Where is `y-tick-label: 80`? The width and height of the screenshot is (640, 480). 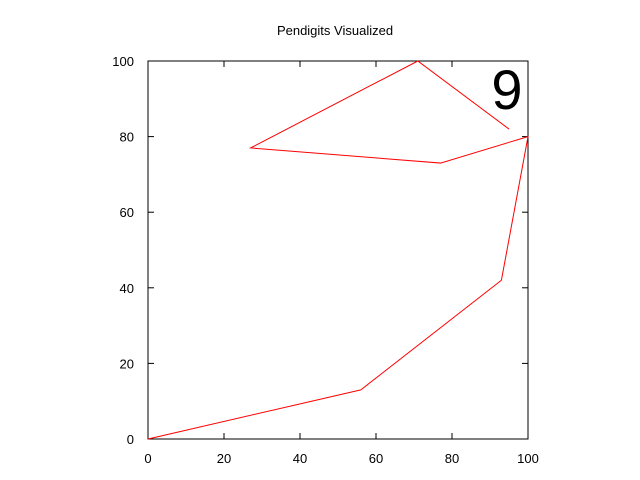 y-tick-label: 80 is located at coordinates (127, 137).